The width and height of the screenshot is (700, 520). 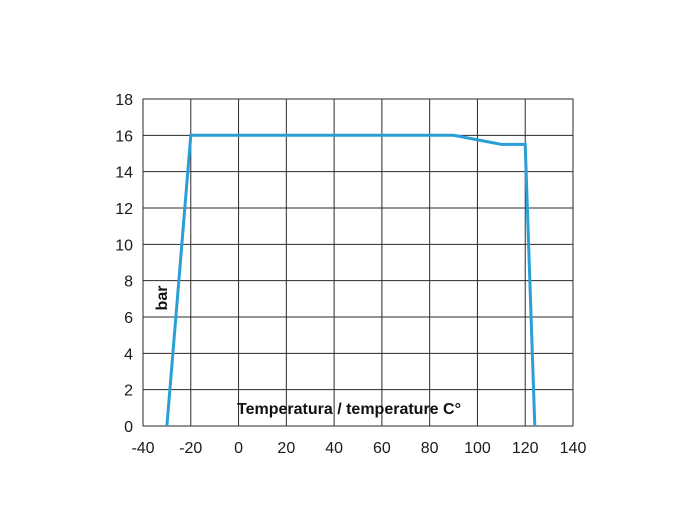 I want to click on y-tick-label: 18, so click(x=124, y=100).